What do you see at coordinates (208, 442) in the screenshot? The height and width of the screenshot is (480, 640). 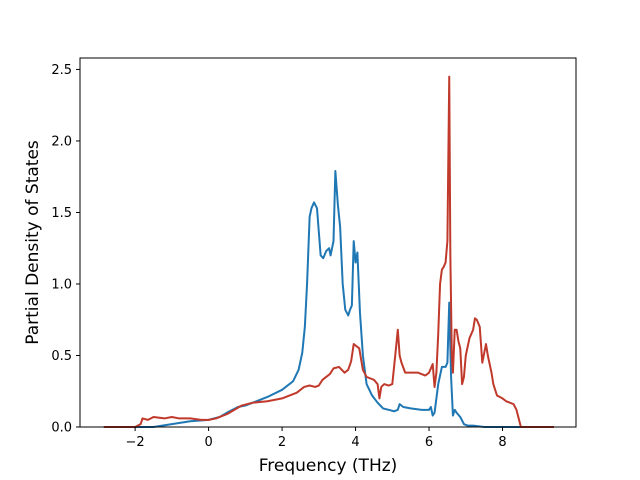 I see `x-tick-label: 0` at bounding box center [208, 442].